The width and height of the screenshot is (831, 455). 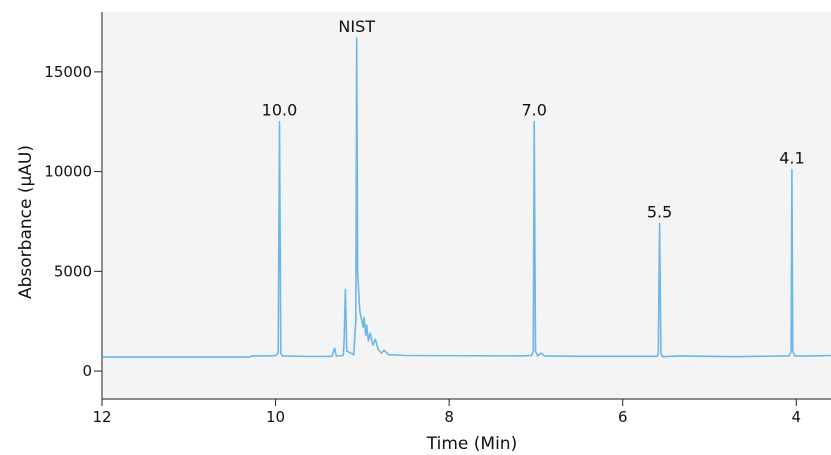 What do you see at coordinates (797, 417) in the screenshot?
I see `x-tick-label: 4` at bounding box center [797, 417].